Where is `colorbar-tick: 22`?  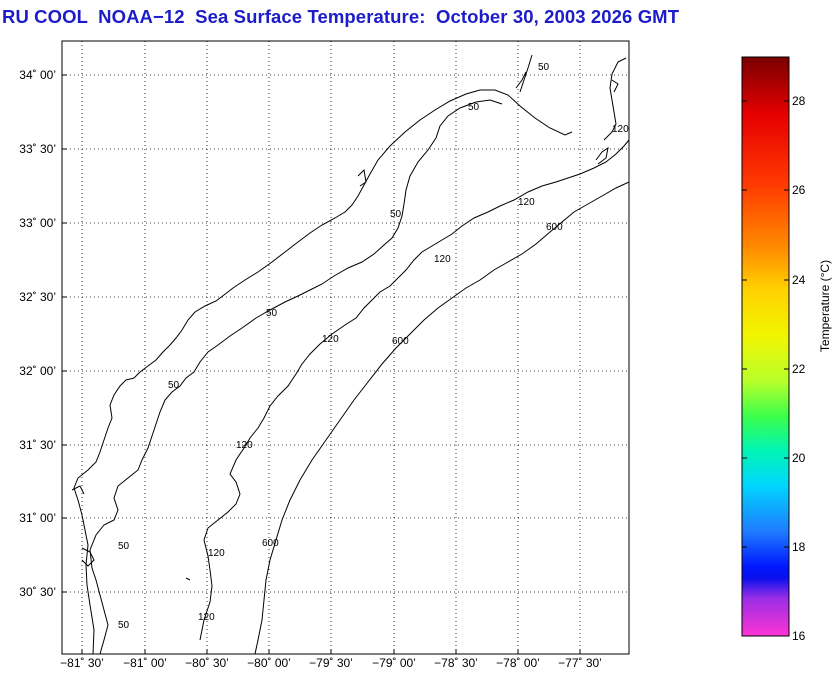 colorbar-tick: 22 is located at coordinates (799, 369).